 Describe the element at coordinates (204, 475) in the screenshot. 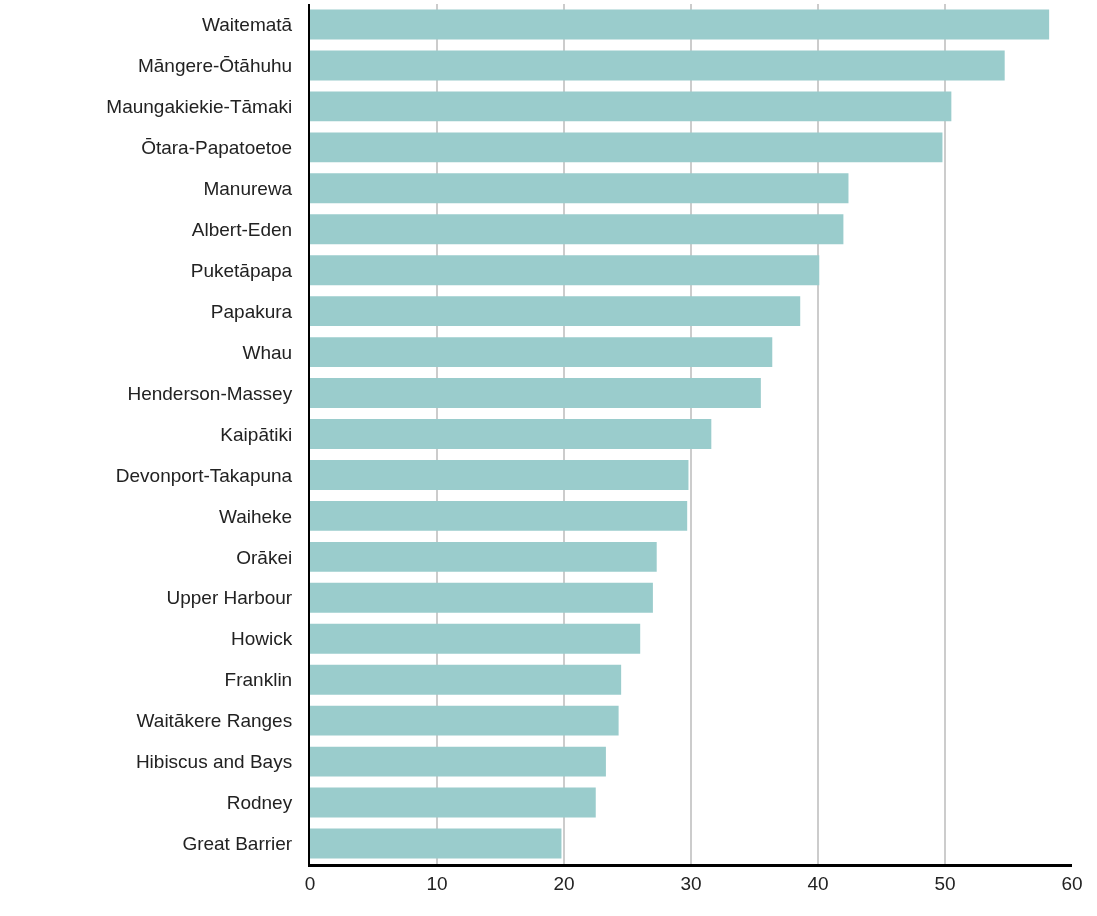

I see `y-tick-label: Devonport-Takapuna` at that location.